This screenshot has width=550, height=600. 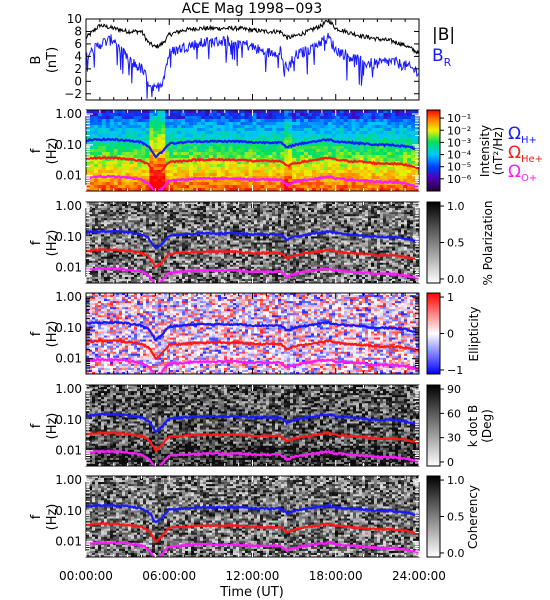 What do you see at coordinates (78, 56) in the screenshot?
I see `y-tick-label: 4` at bounding box center [78, 56].